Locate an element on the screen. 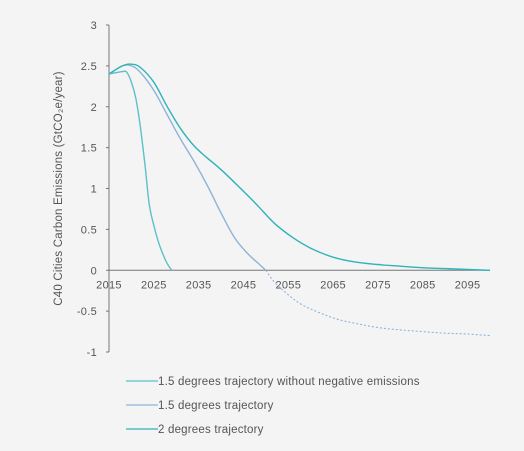 The image size is (524, 451). x-tick-label: 2095 is located at coordinates (468, 285).